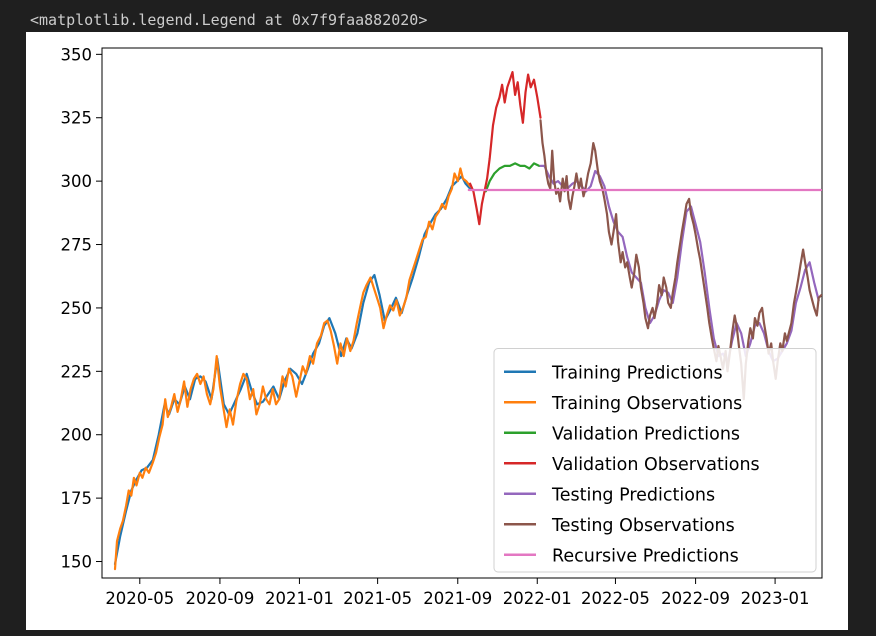 This screenshot has width=876, height=636. What do you see at coordinates (77, 435) in the screenshot?
I see `y-tick-label: 200` at bounding box center [77, 435].